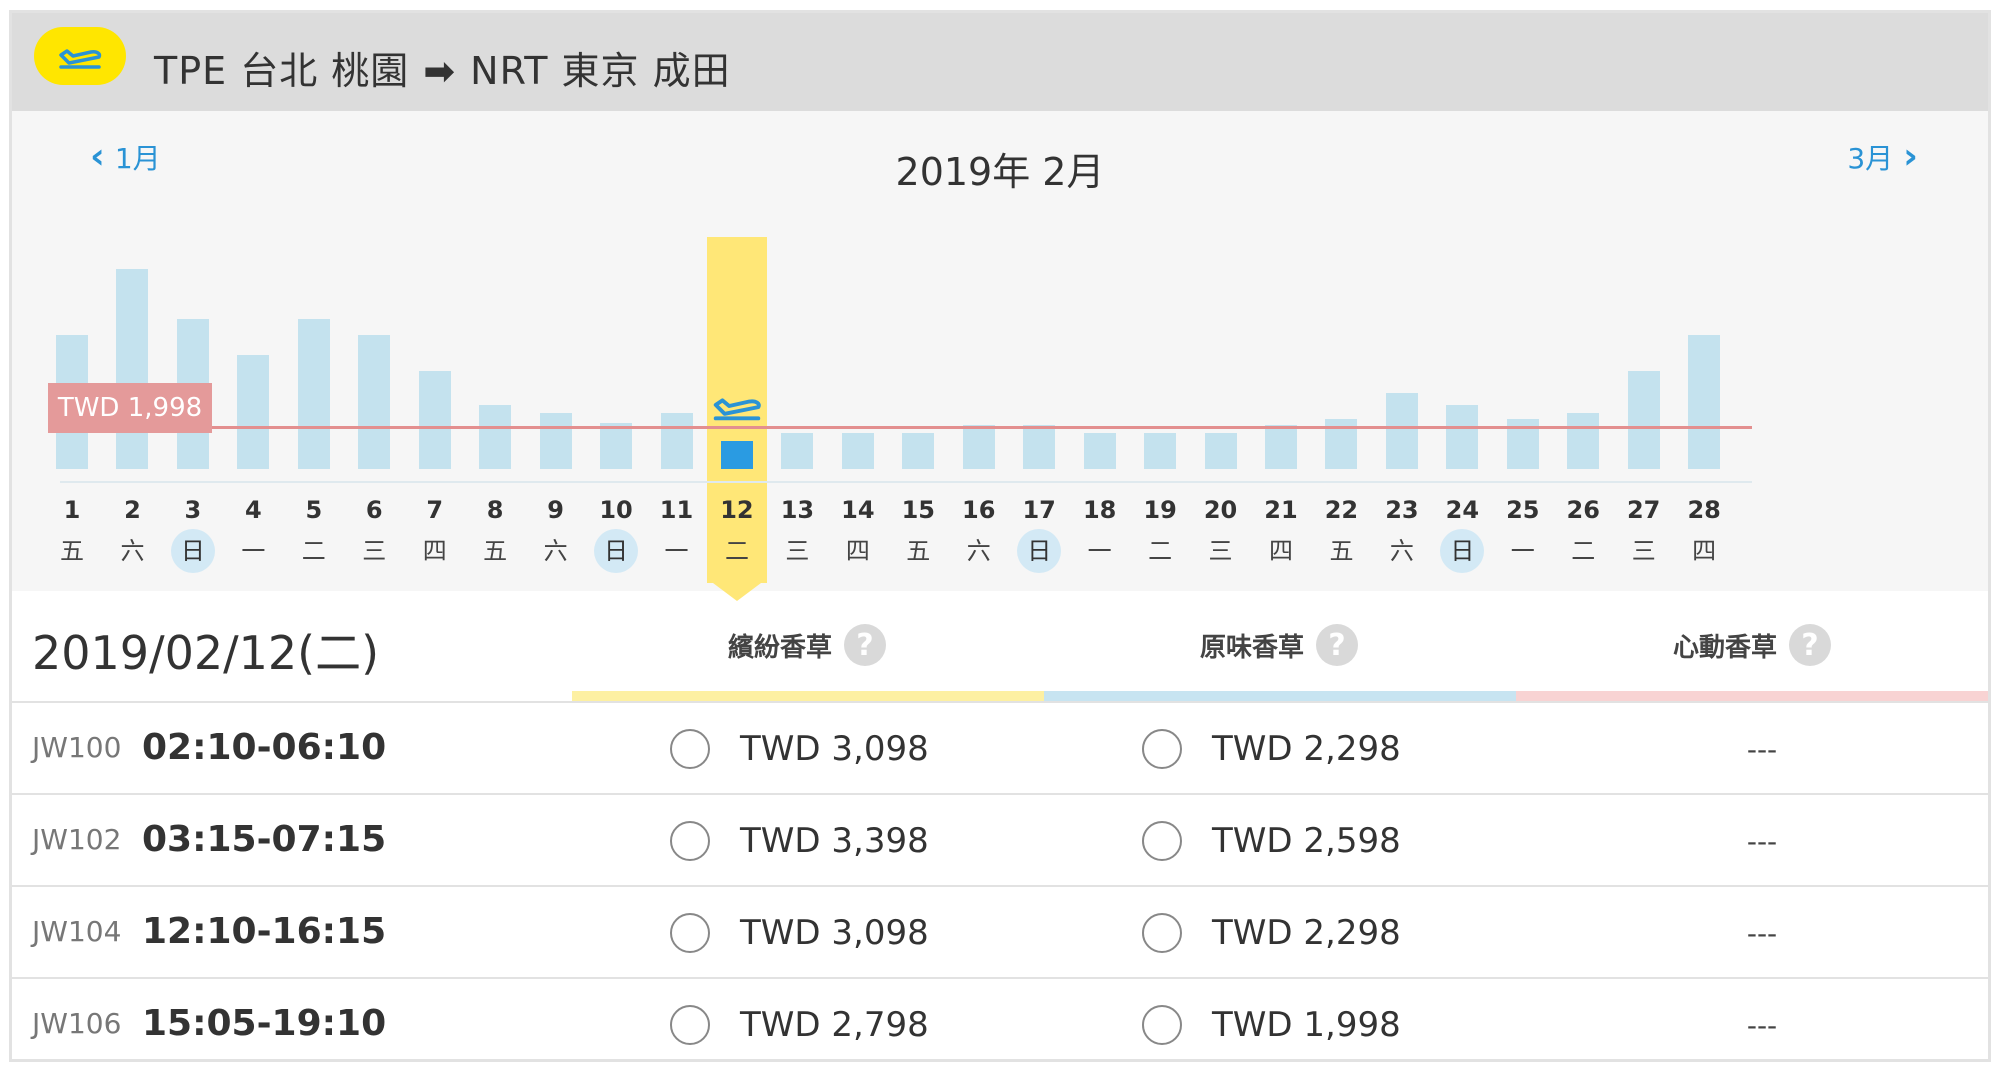  I want to click on calendar-day-number: 11, so click(676, 510).